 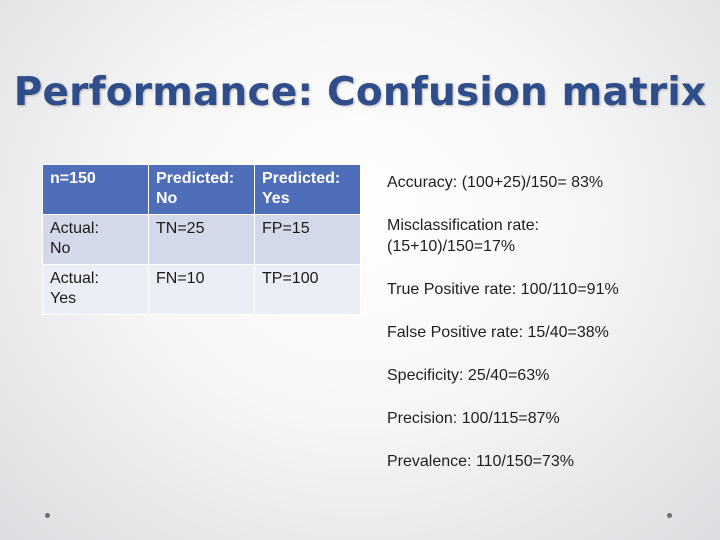 I want to click on metric-prevalence: Prevalence: 110/150=73%, so click(x=480, y=461).